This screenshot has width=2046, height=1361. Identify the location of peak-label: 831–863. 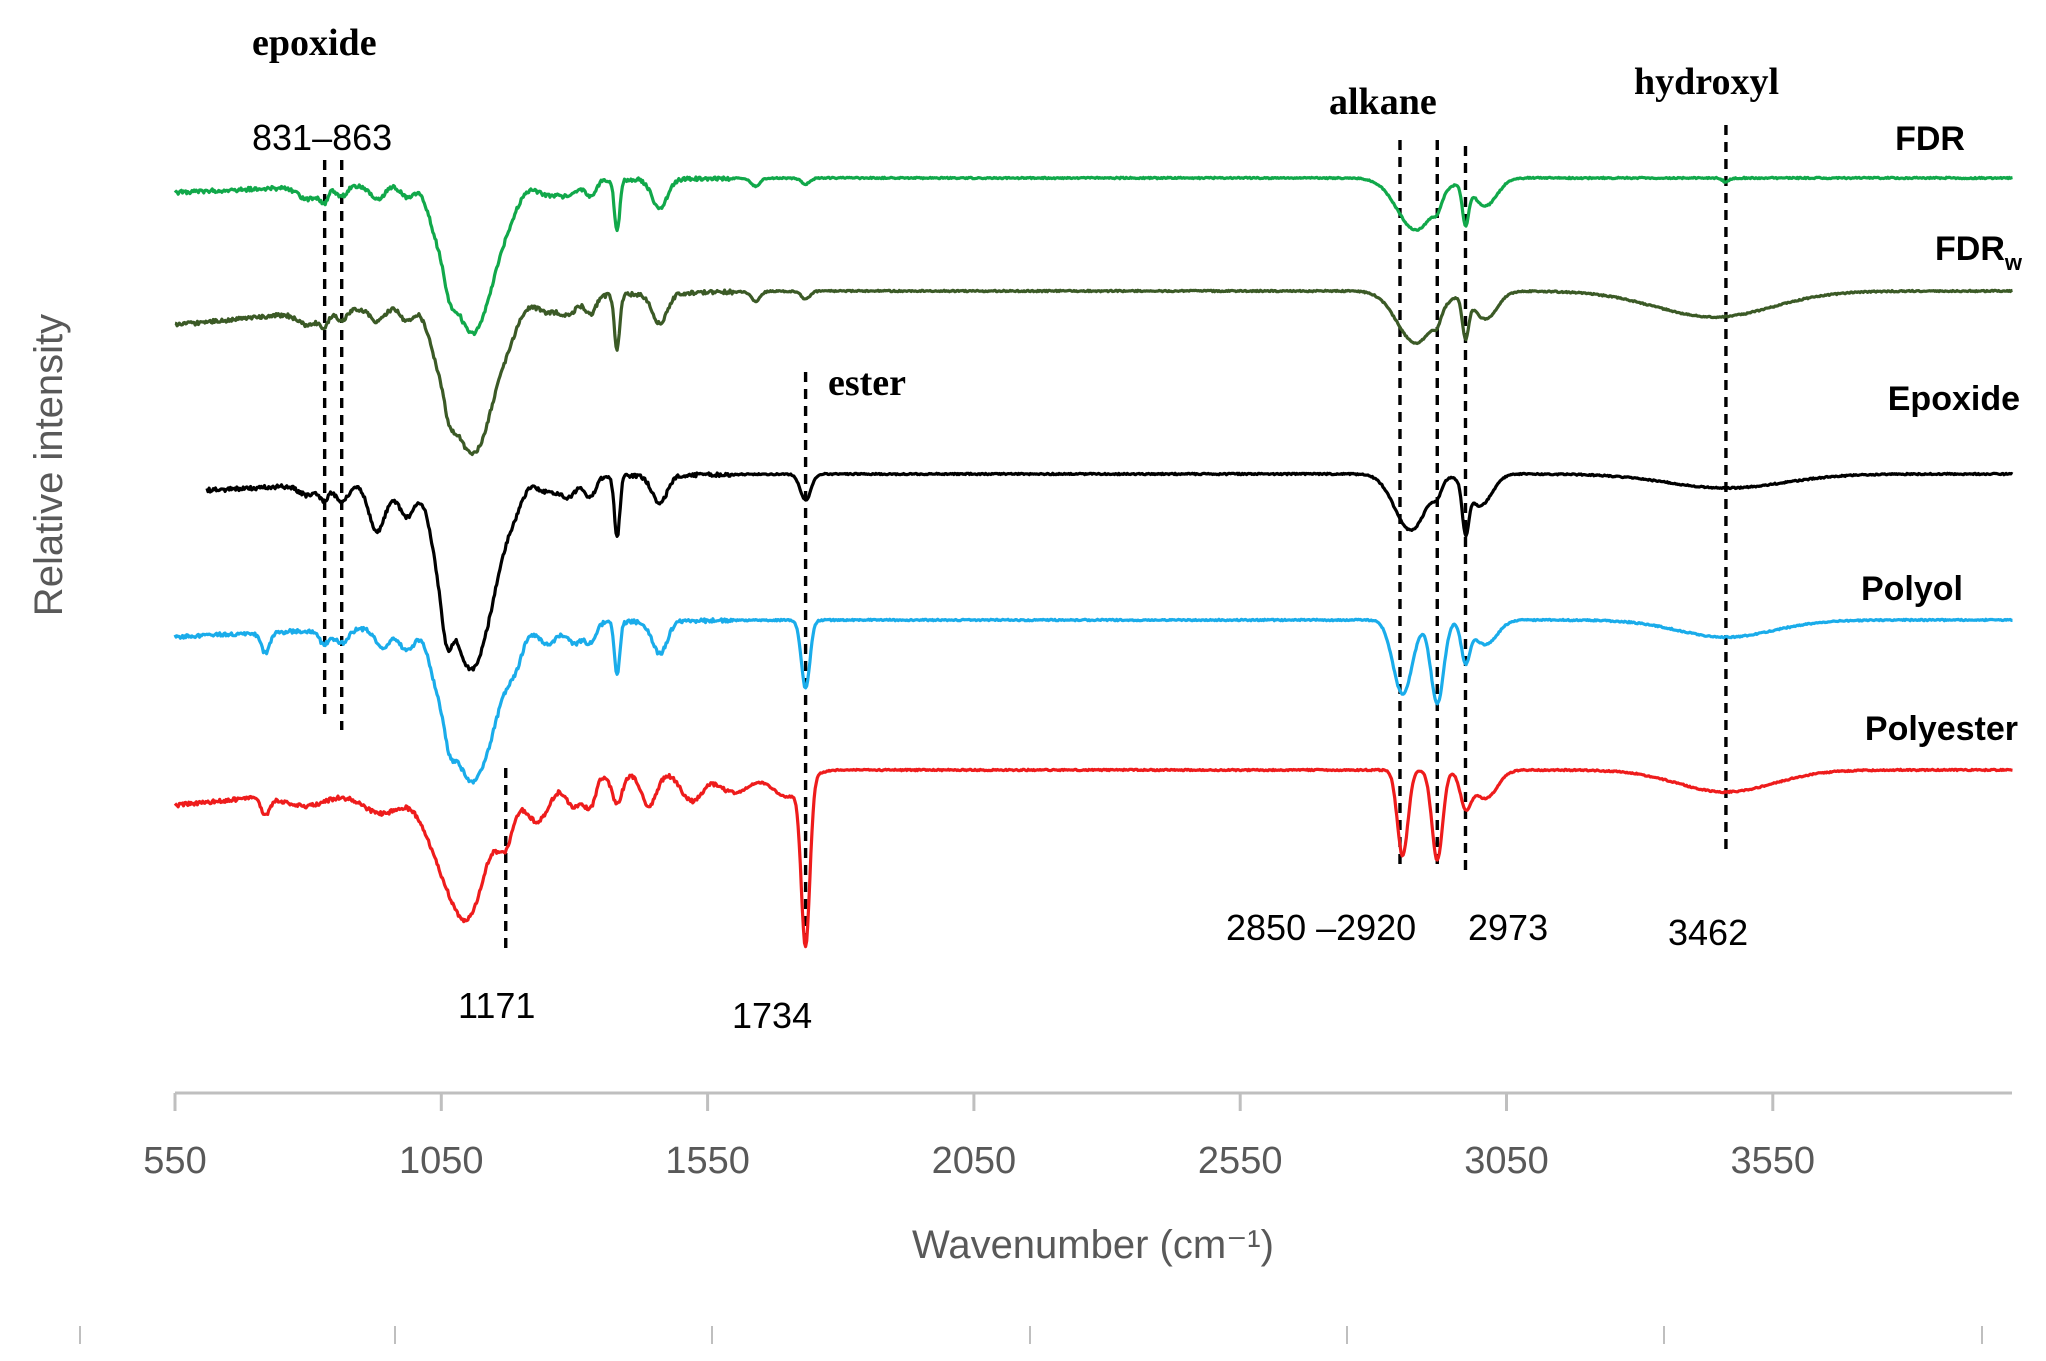
(322, 137).